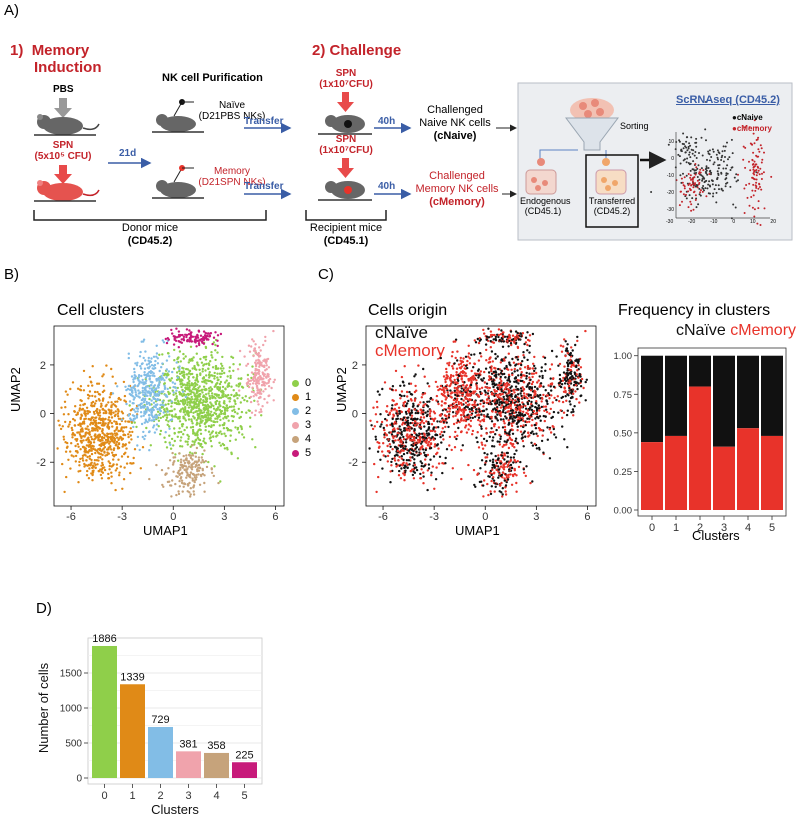 This screenshot has height=823, width=800. I want to click on spn-mouse-icon, so click(67, 191).